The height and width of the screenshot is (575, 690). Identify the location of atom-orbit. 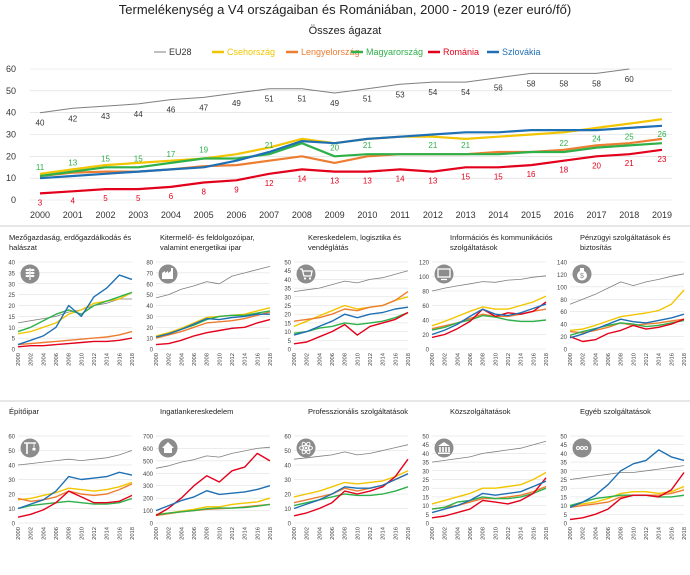
(306, 448).